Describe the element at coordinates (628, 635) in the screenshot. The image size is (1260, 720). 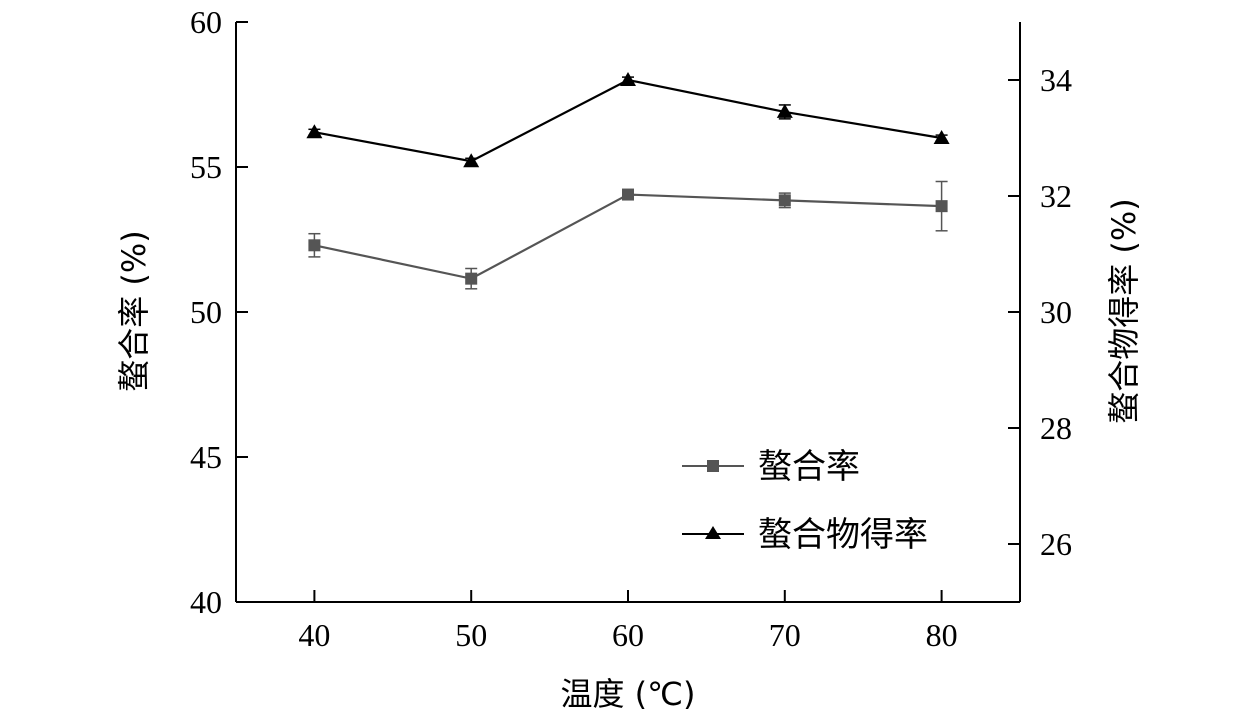
I see `x-tick-label: 60` at that location.